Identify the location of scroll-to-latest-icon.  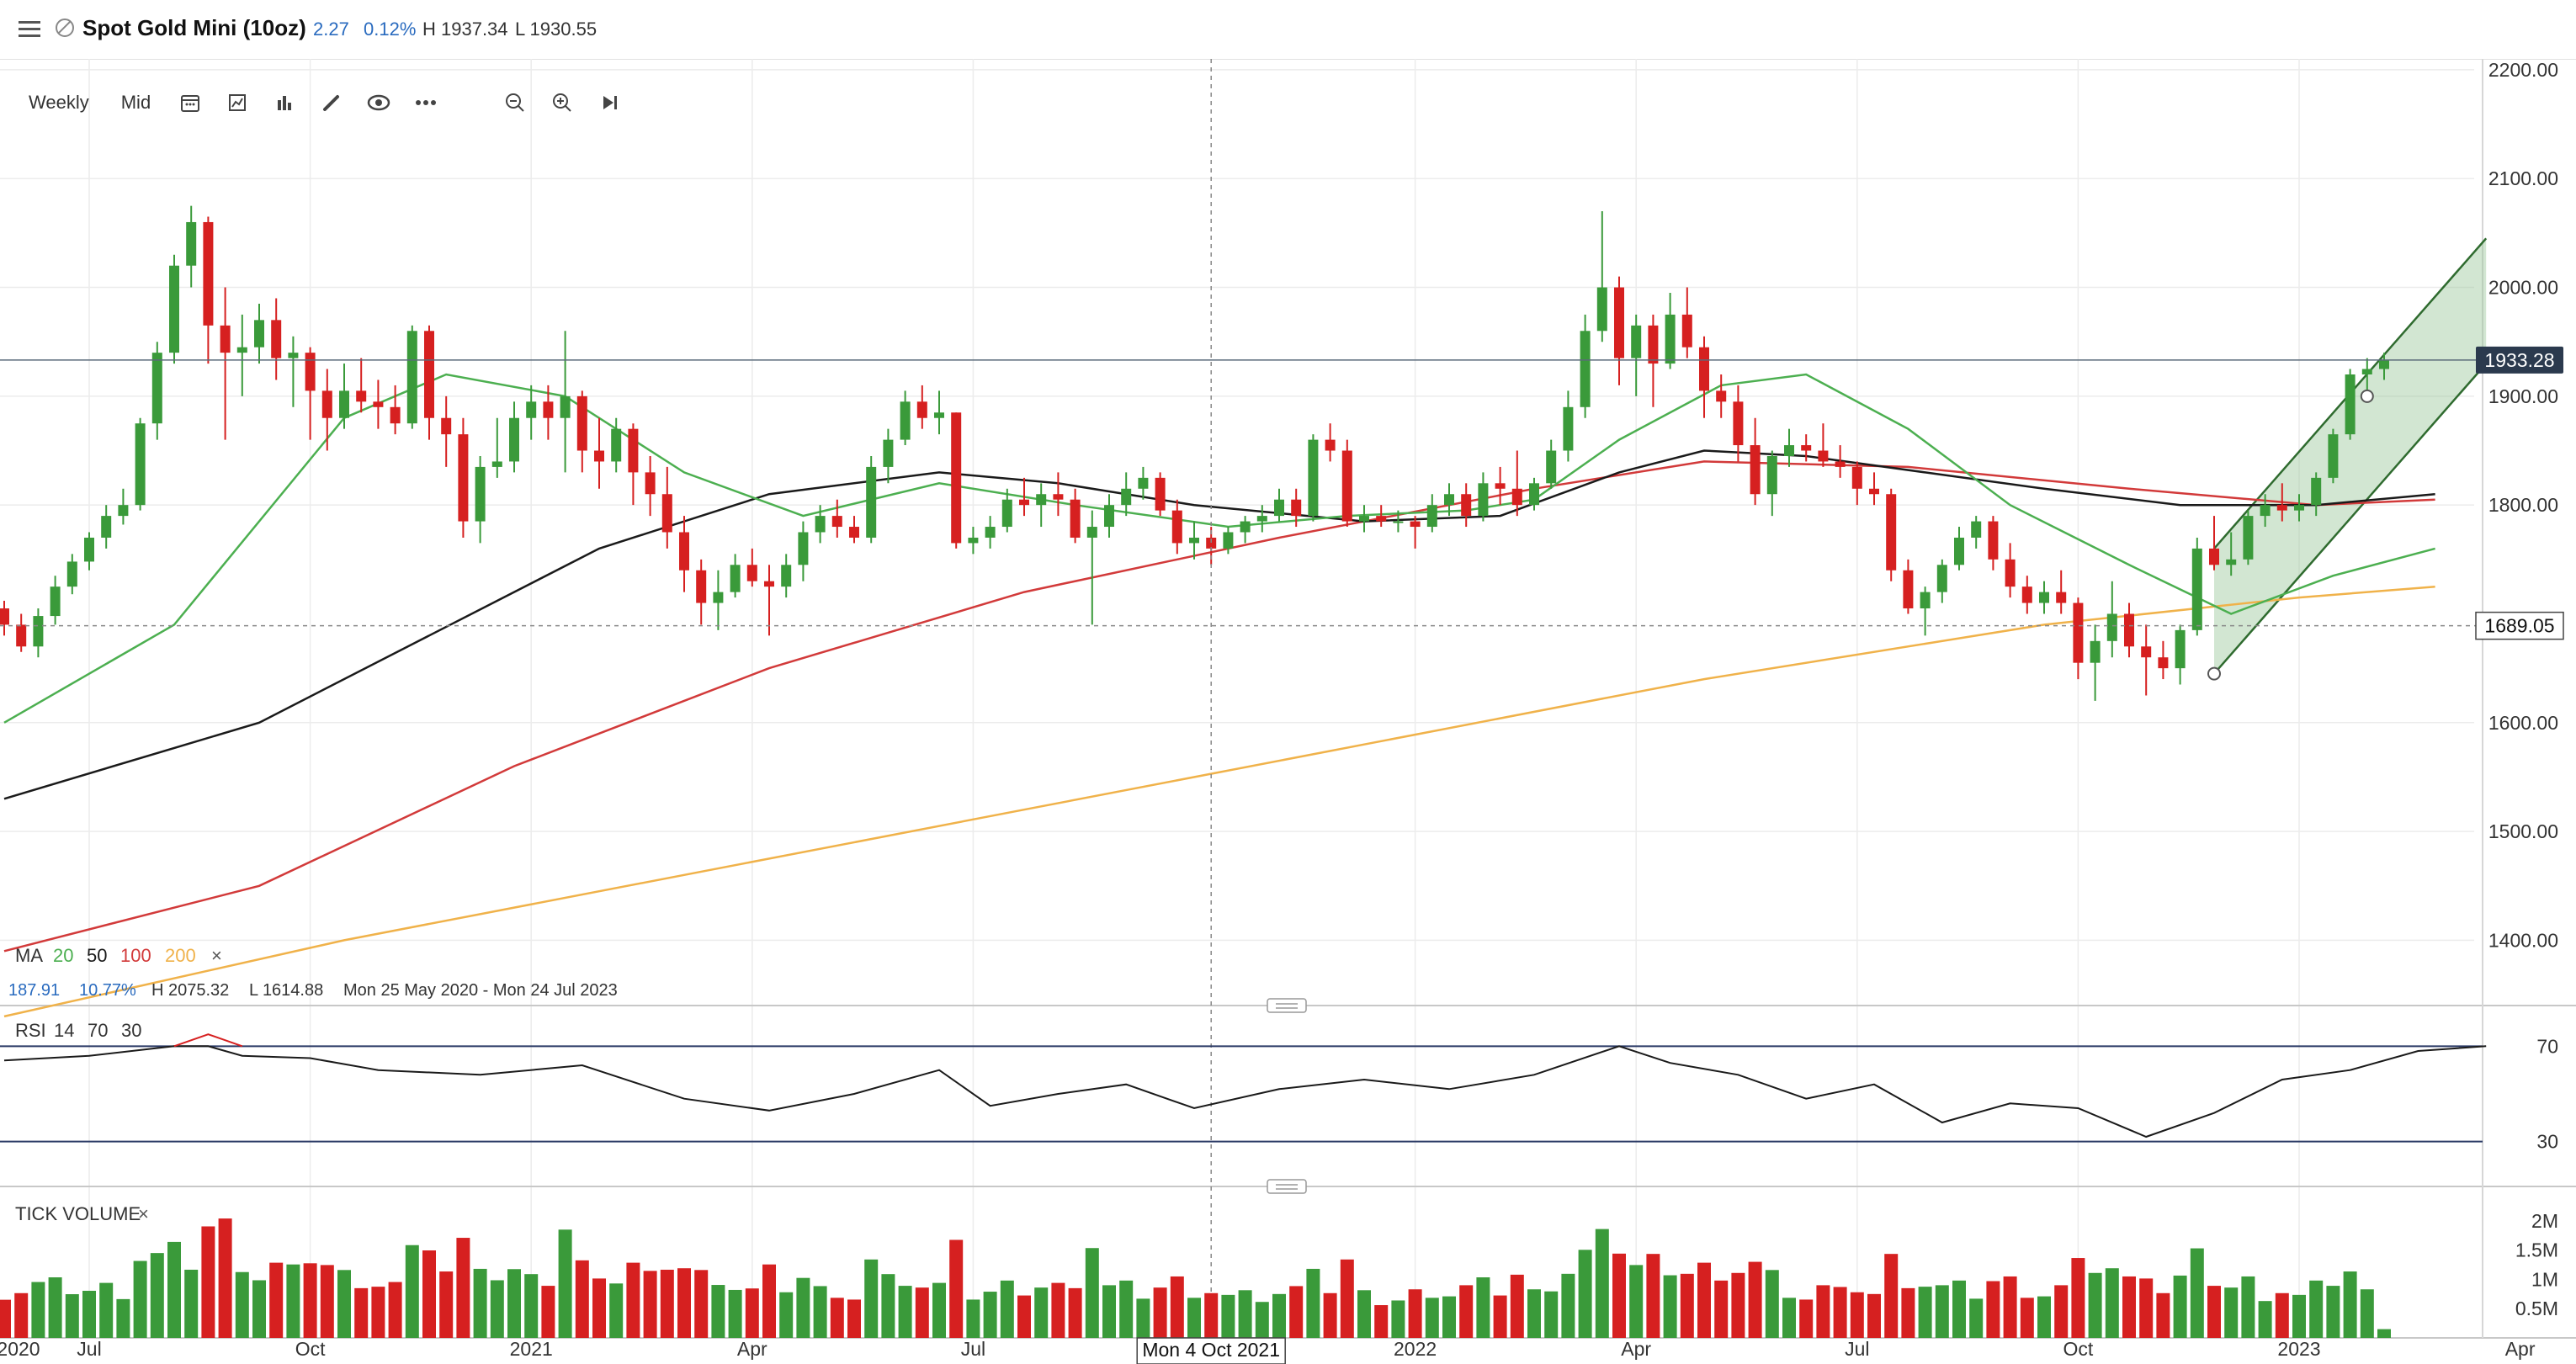
(610, 102).